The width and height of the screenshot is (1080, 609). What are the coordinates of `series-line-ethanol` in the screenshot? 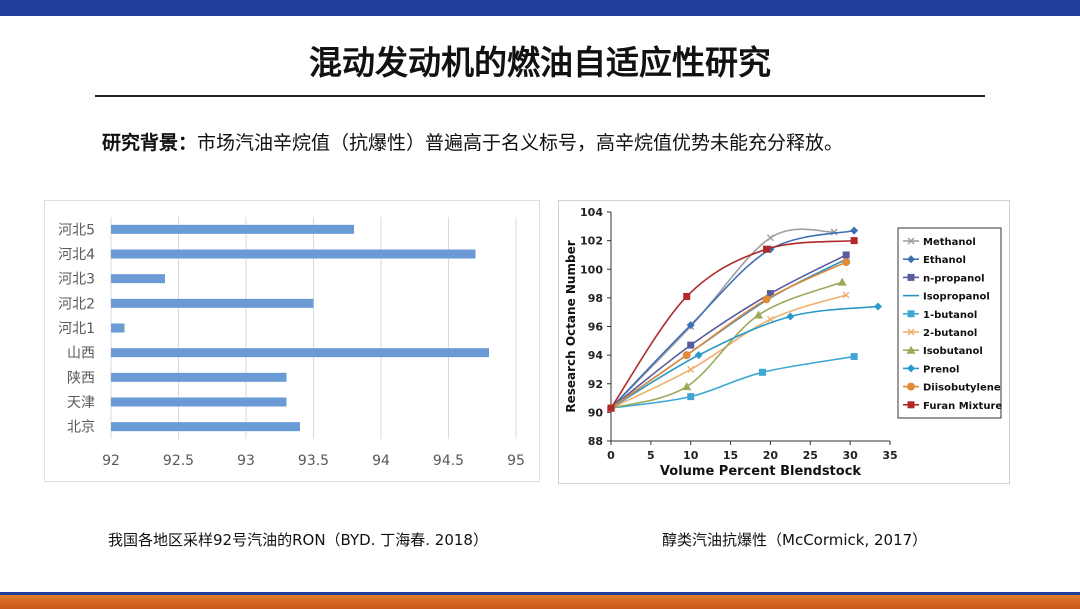 It's located at (732, 319).